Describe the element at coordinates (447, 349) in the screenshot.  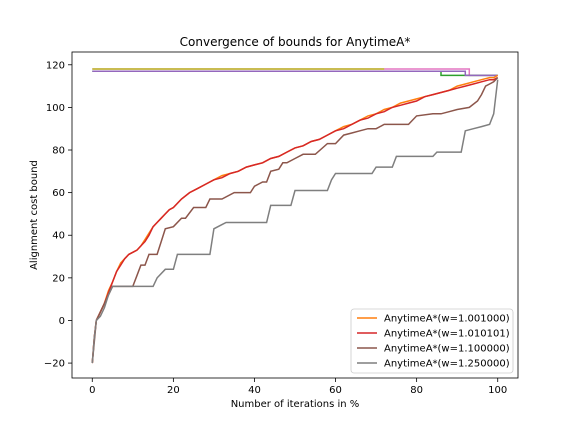
I see `legend-label: AnytimeA*(w=1.100000)` at that location.